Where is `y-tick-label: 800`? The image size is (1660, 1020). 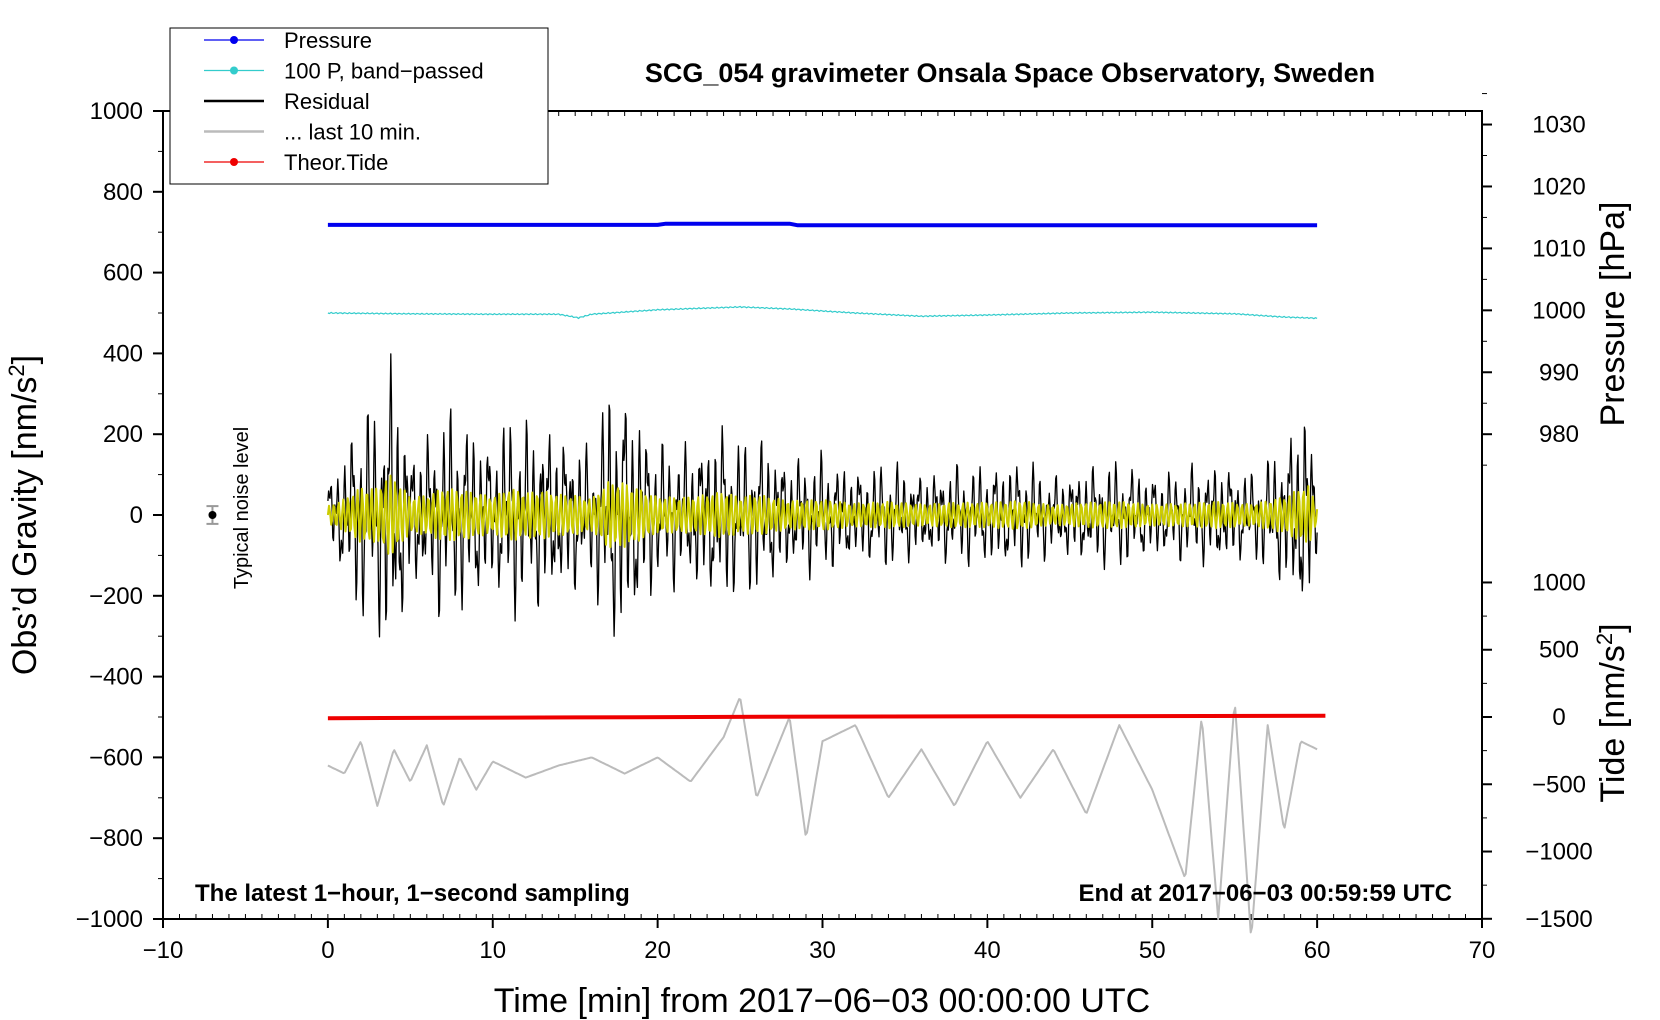
y-tick-label: 800 is located at coordinates (123, 192).